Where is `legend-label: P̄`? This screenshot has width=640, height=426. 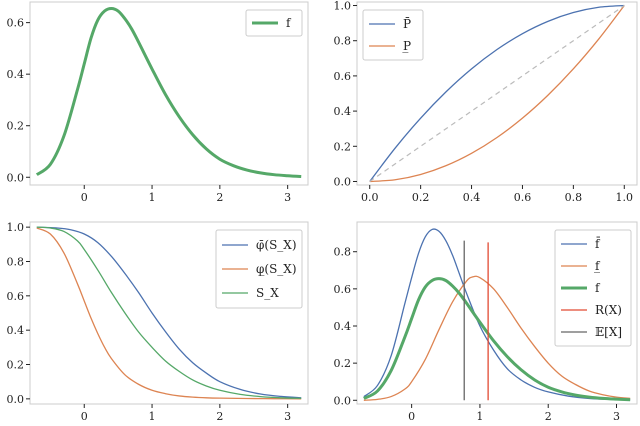 legend-label: P̄ is located at coordinates (407, 23).